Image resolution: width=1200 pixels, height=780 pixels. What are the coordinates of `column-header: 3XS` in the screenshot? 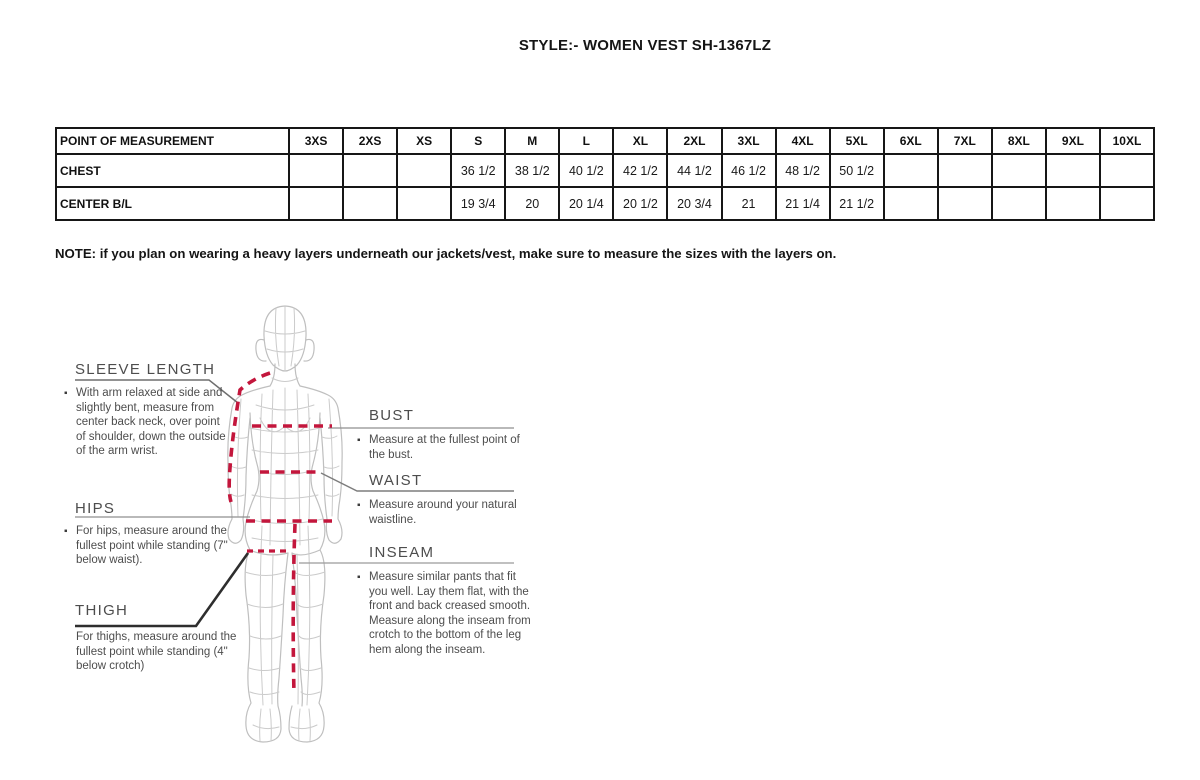 It's located at (316, 141).